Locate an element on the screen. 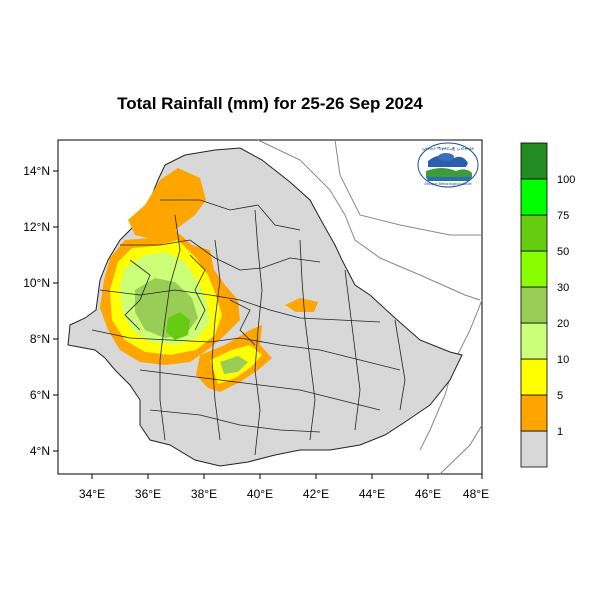  colorbar-label: 5 is located at coordinates (560, 396).